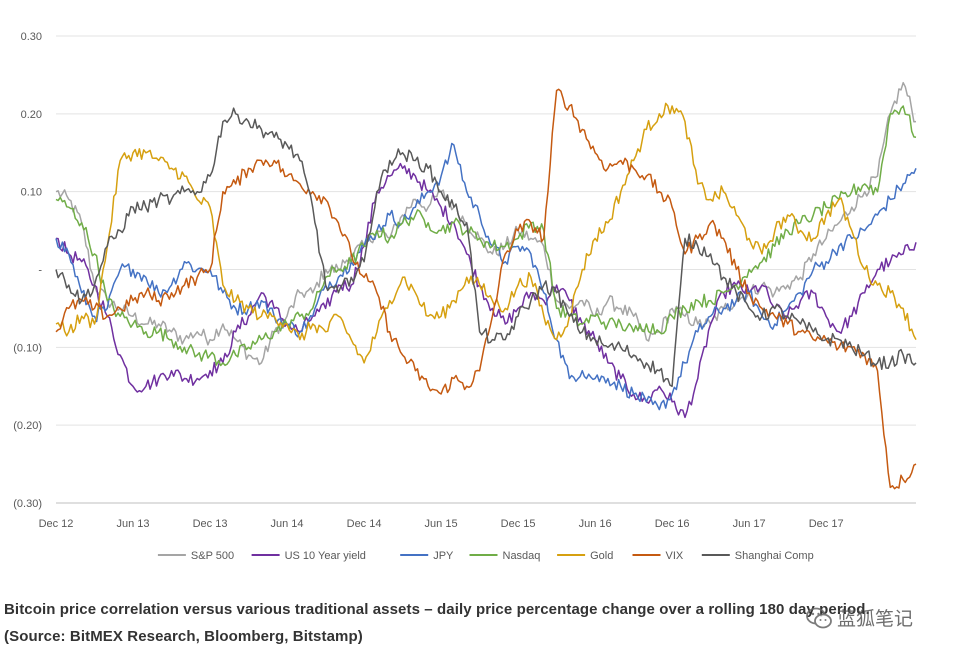 The height and width of the screenshot is (660, 954). What do you see at coordinates (675, 556) in the screenshot?
I see `legend-label: VIX` at bounding box center [675, 556].